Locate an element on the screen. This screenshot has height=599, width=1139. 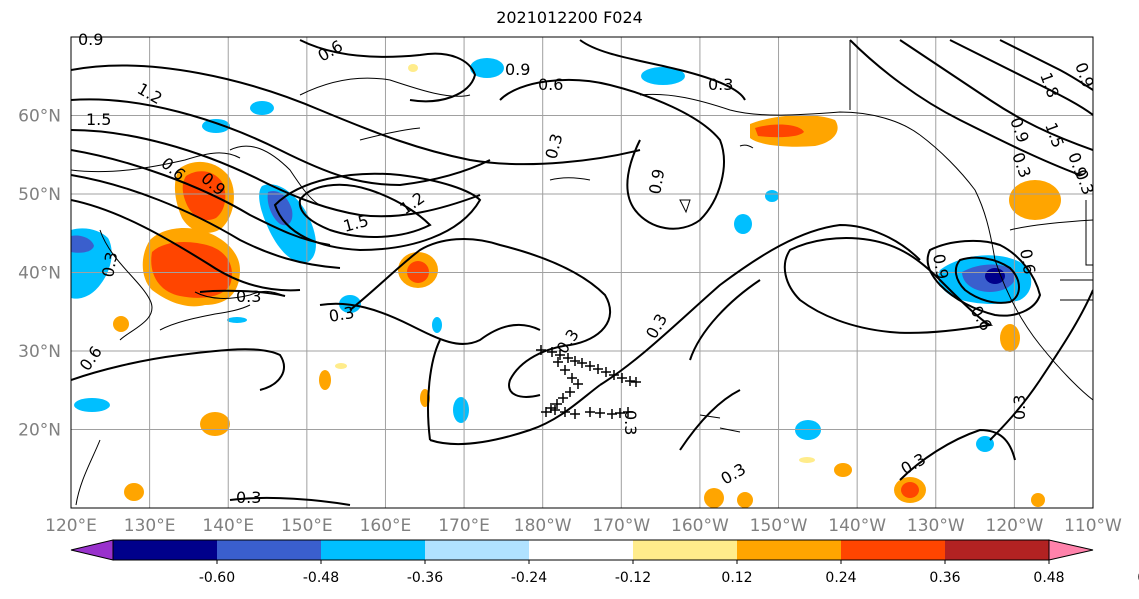
longitude-label: 130°W is located at coordinates (936, 526).